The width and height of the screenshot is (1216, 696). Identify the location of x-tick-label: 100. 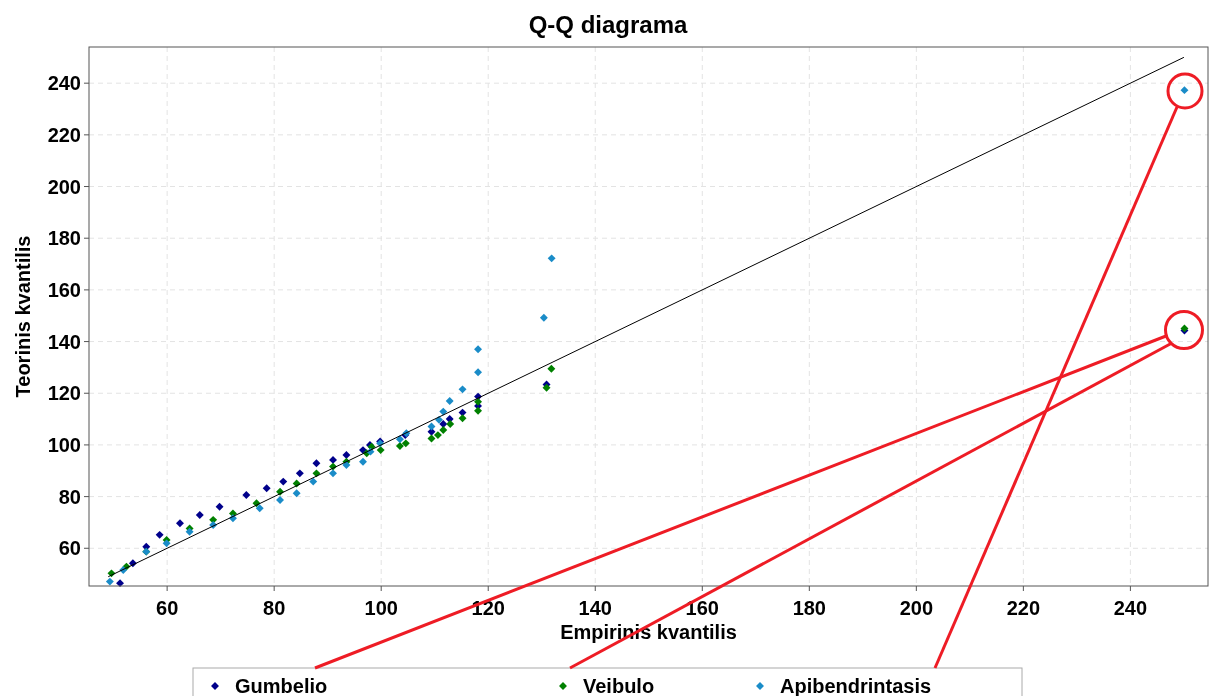
(381, 608).